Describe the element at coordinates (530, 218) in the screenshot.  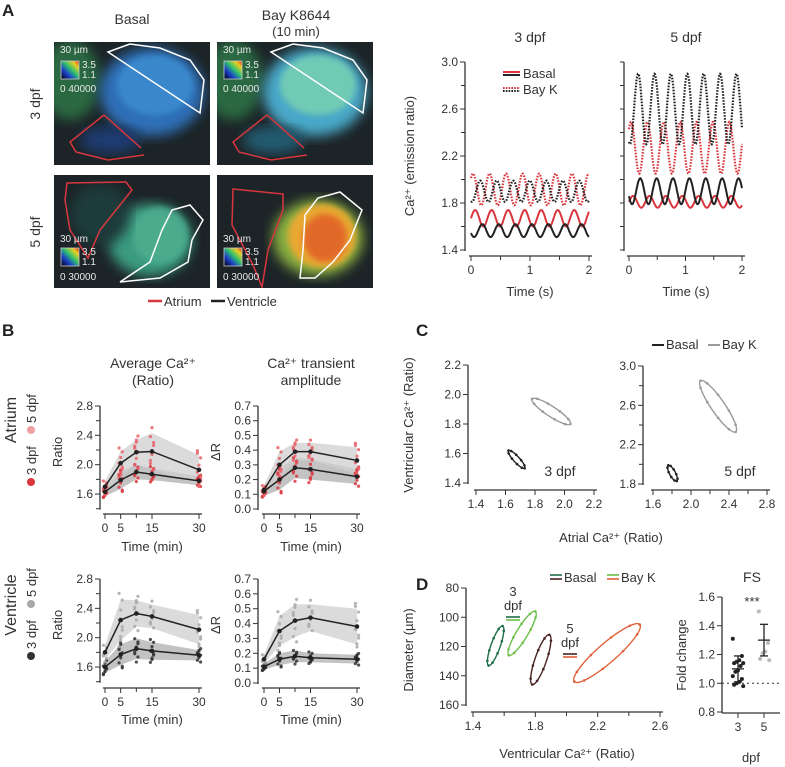
I see `trace-atrium-basal` at that location.